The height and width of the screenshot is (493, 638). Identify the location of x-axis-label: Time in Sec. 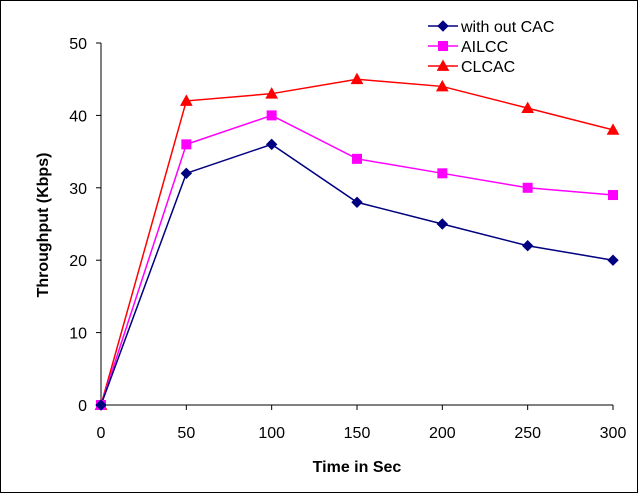
(357, 467).